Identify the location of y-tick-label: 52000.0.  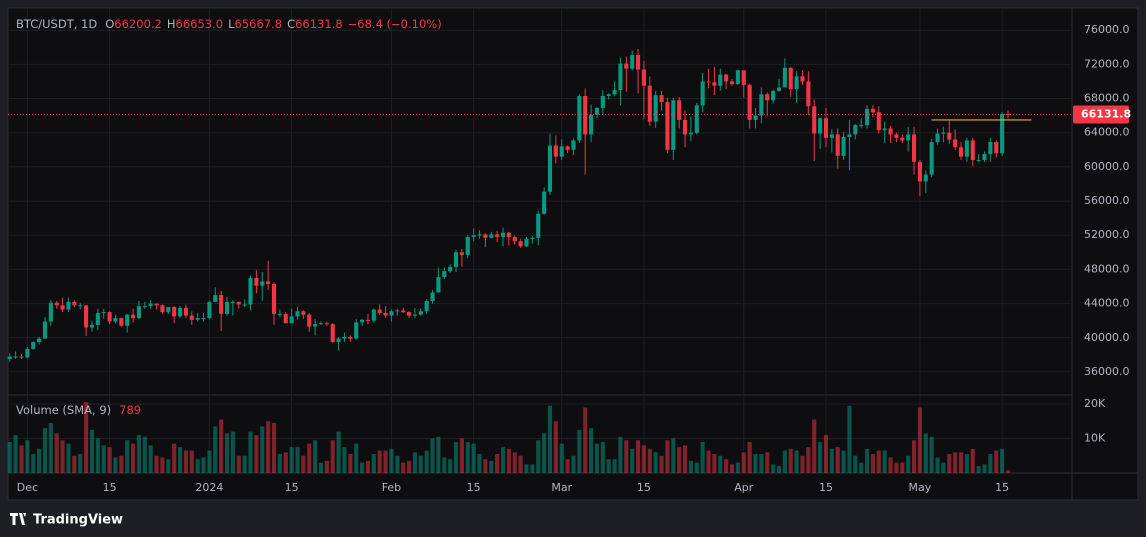
(1107, 234).